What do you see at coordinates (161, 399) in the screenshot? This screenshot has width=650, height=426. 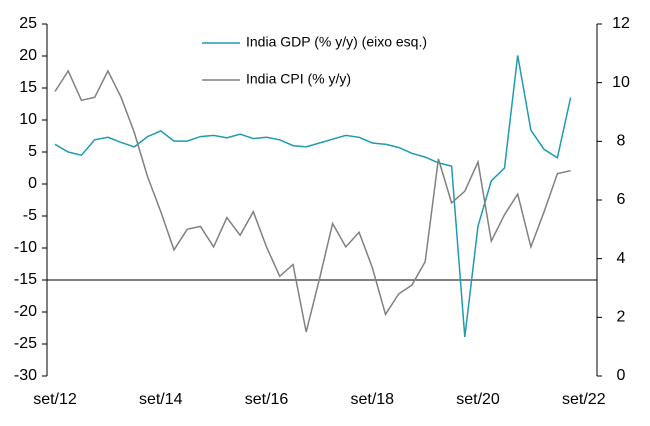 I see `x-tick-label: set/14` at bounding box center [161, 399].